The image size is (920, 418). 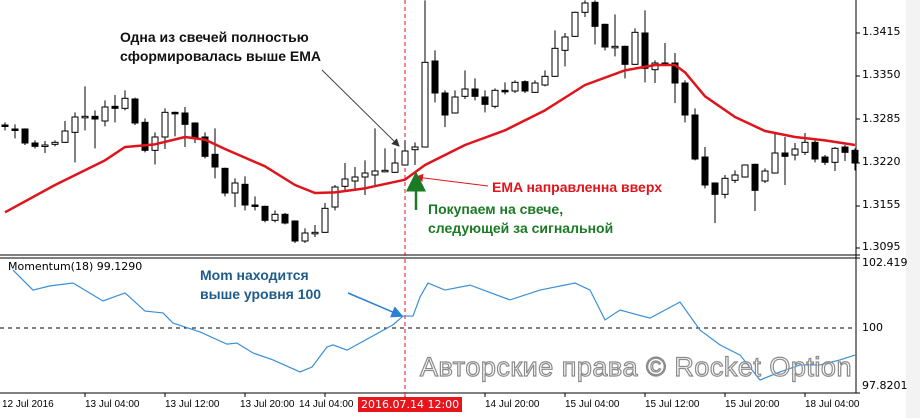 What do you see at coordinates (360, 108) in the screenshot?
I see `arrow-to-signal-candle` at bounding box center [360, 108].